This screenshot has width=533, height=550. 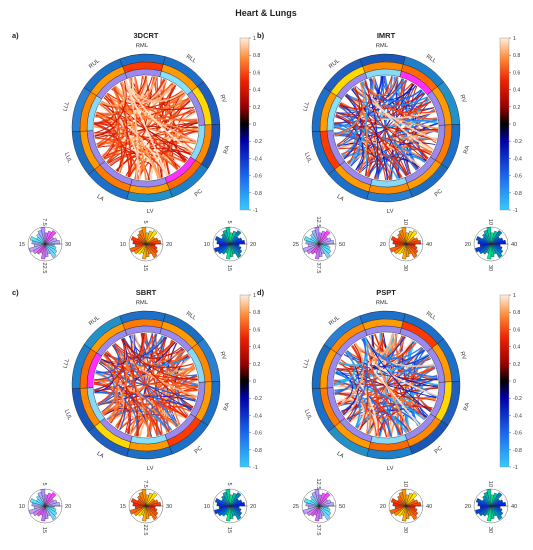 What do you see at coordinates (342, 507) in the screenshot?
I see `pie-tick-label: 50` at bounding box center [342, 507].